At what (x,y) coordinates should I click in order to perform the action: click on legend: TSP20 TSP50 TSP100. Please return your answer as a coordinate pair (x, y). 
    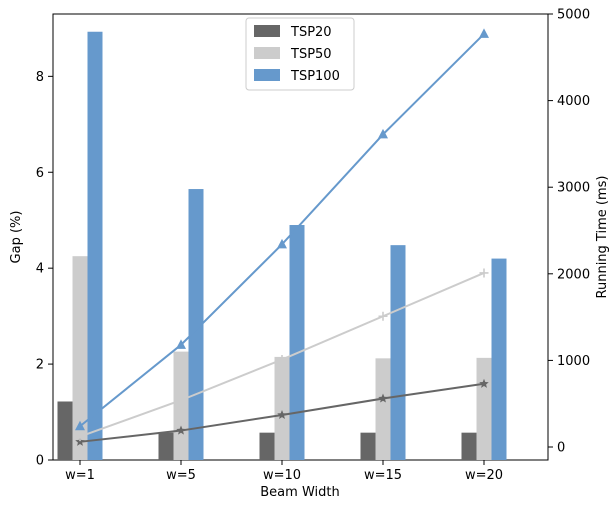
    Looking at the image, I should click on (300, 54).